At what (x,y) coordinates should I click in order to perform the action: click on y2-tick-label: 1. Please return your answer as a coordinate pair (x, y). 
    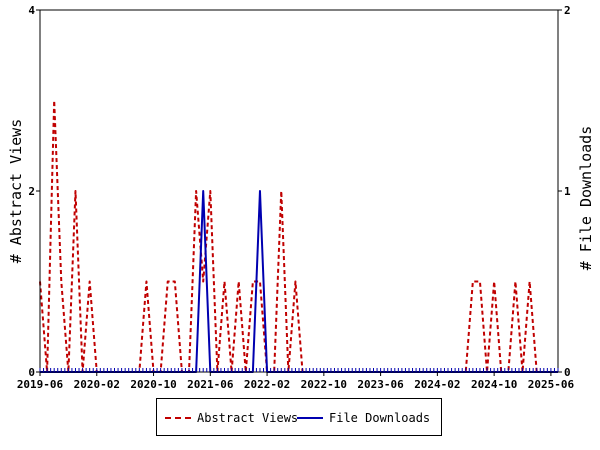
    Looking at the image, I should click on (567, 191).